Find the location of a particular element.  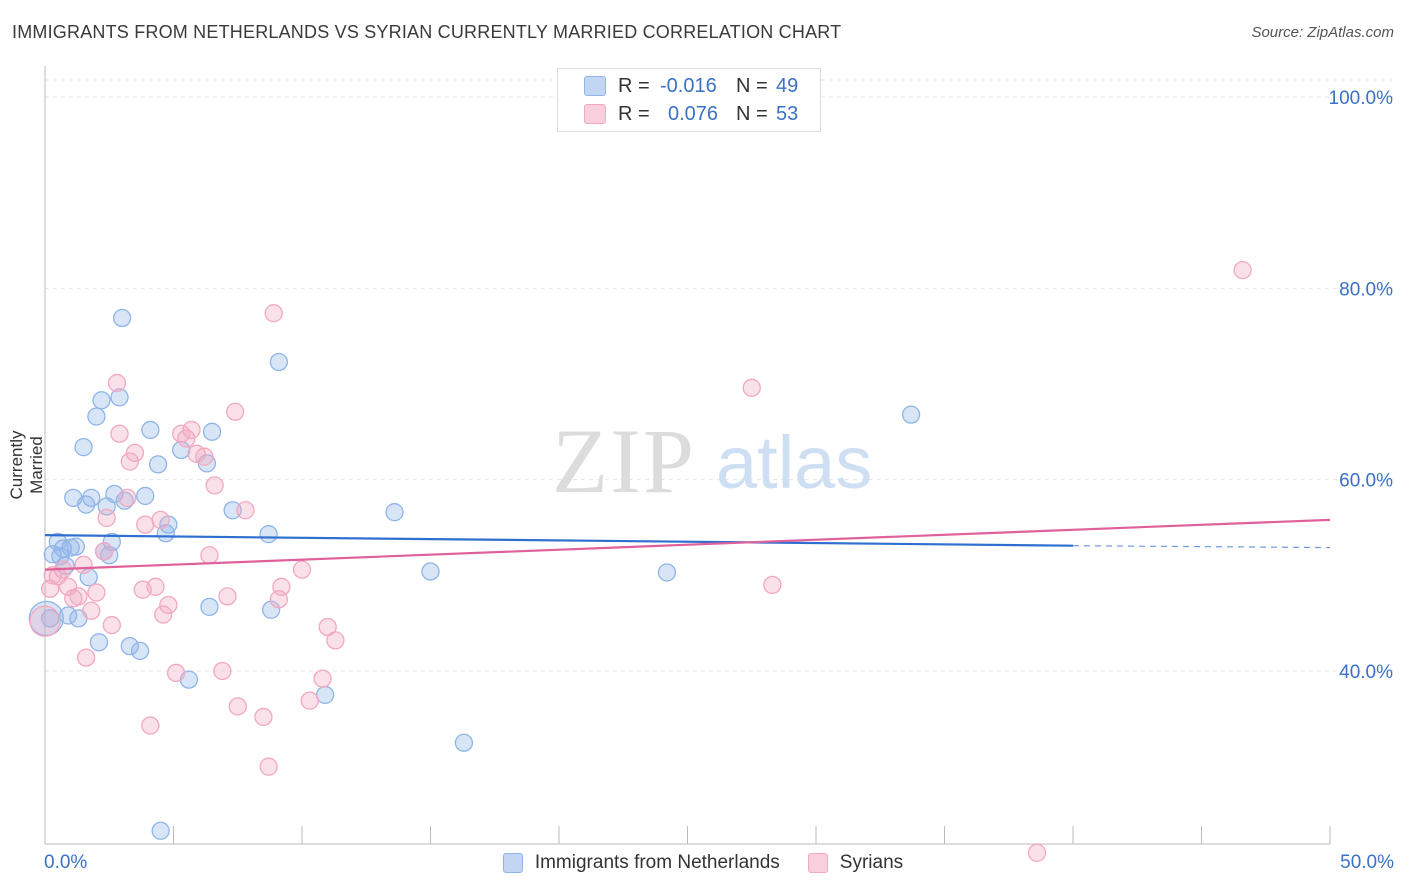

legend-swatch-netherlands is located at coordinates (512, 863).